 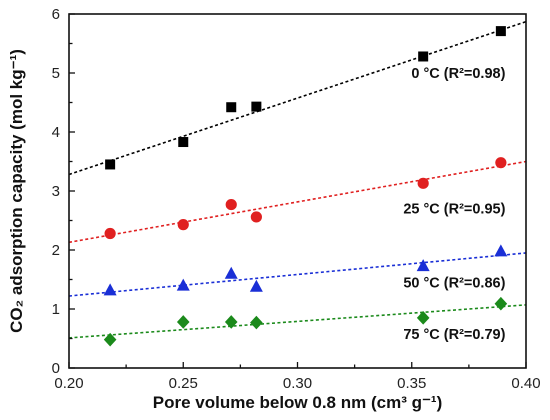 I want to click on fit-line, so click(x=297, y=321).